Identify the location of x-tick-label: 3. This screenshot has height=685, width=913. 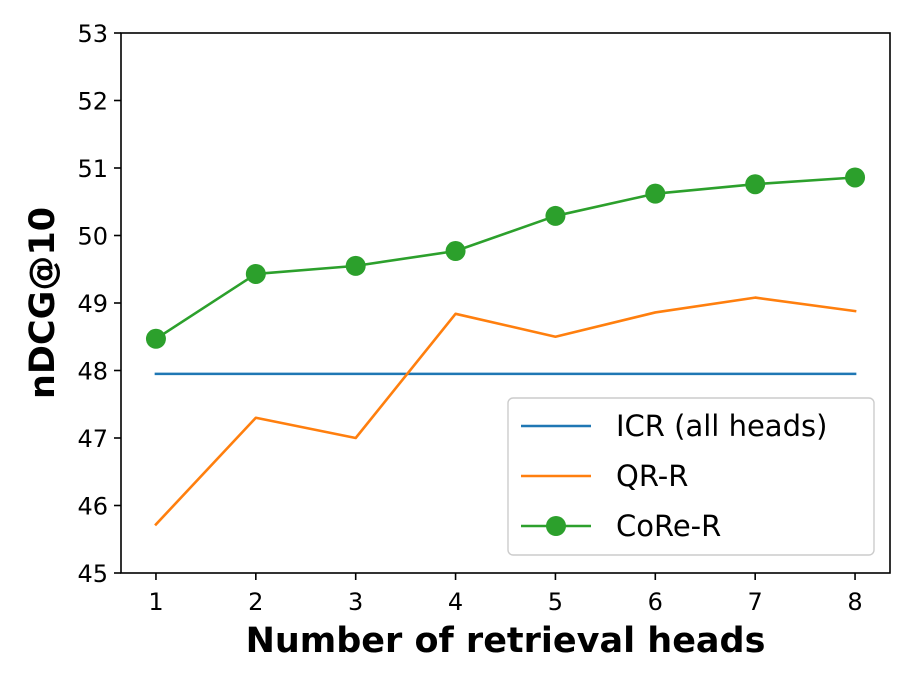
(355, 602).